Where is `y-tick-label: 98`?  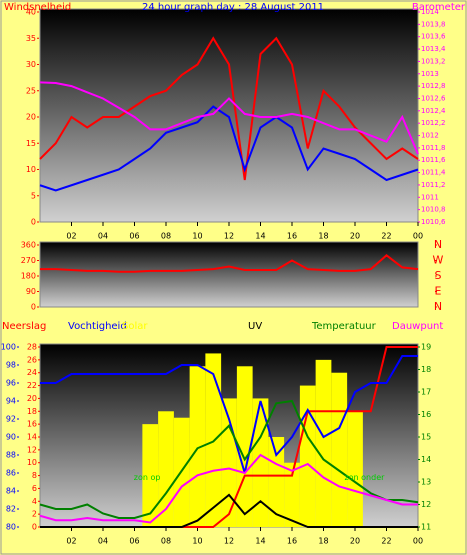
y-tick-label: 98 is located at coordinates (11, 365).